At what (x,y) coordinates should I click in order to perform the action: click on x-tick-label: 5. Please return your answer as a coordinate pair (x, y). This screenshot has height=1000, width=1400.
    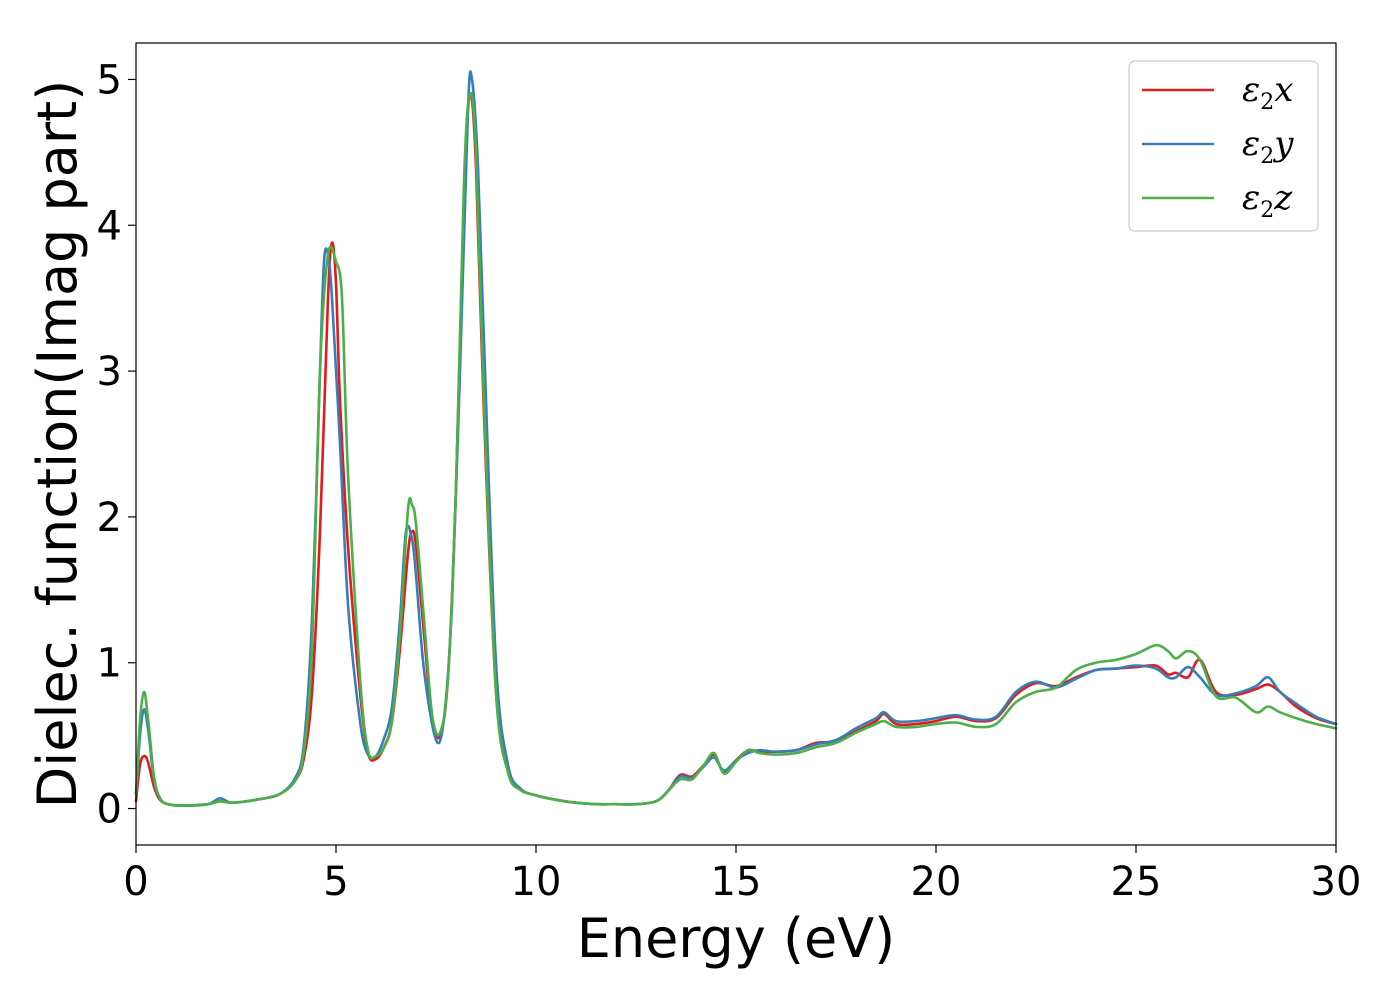
    Looking at the image, I should click on (335, 882).